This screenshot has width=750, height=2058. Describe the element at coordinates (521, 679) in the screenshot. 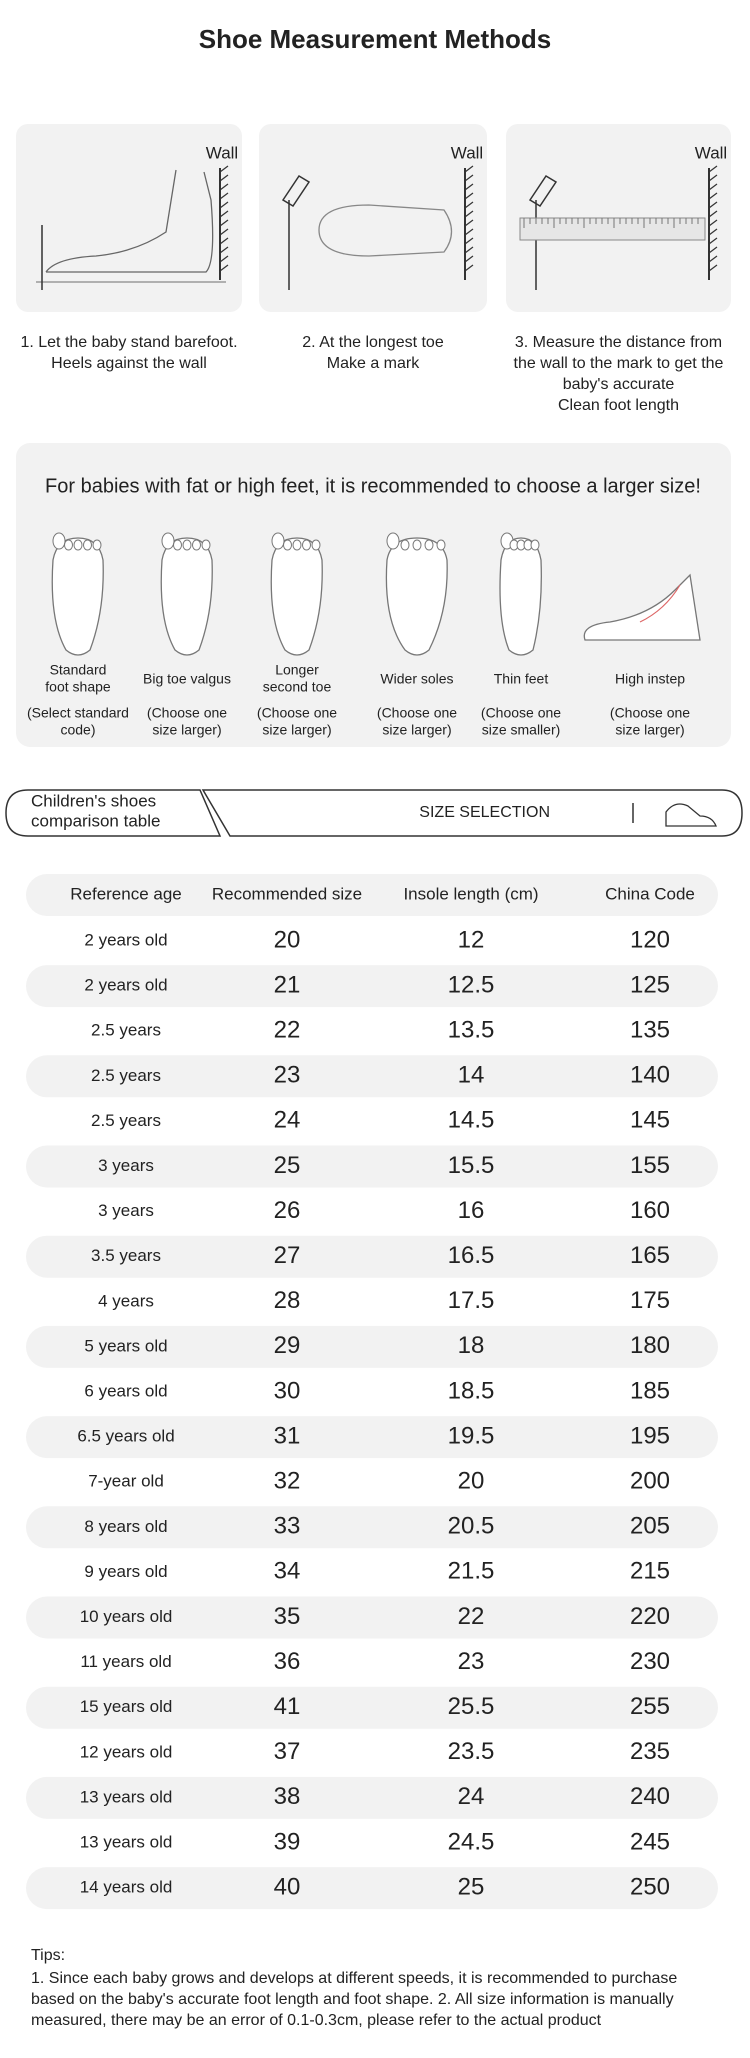

I see `foot-label: Thin feet` at that location.